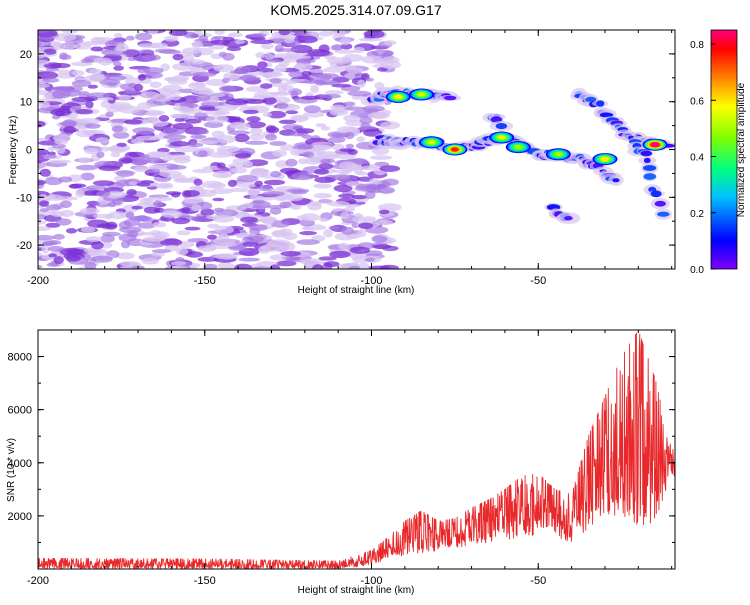 The image size is (750, 605). Describe the element at coordinates (741, 149) in the screenshot. I see `colorbar-label: Normalized spectral amplitude` at that location.